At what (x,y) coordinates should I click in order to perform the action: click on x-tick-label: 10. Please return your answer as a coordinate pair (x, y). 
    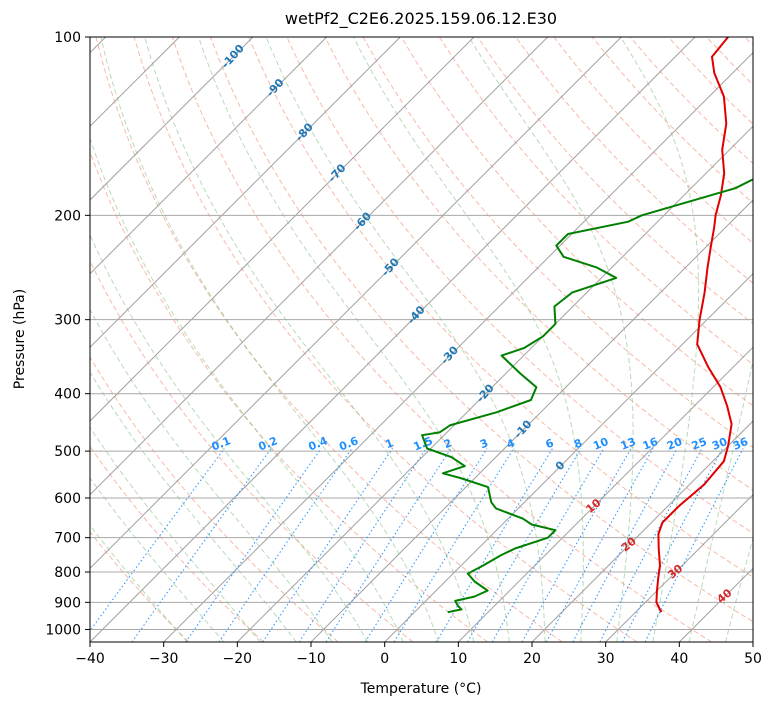
    Looking at the image, I should click on (458, 659).